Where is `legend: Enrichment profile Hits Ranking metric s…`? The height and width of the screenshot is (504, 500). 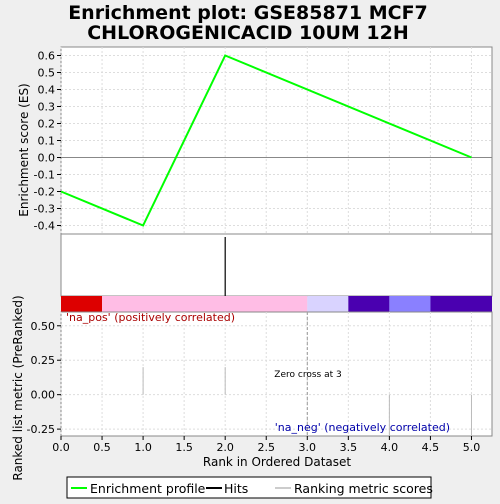 legend: Enrichment profile Hits Ranking metric s… is located at coordinates (249, 487).